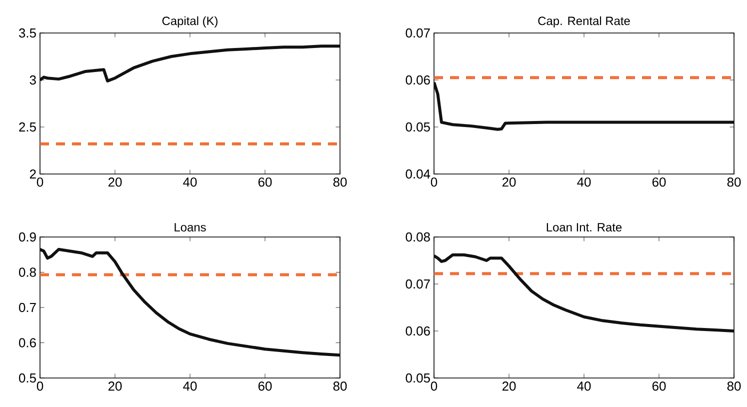  Describe the element at coordinates (27, 33) in the screenshot. I see `y-tick-label: 3.5` at that location.